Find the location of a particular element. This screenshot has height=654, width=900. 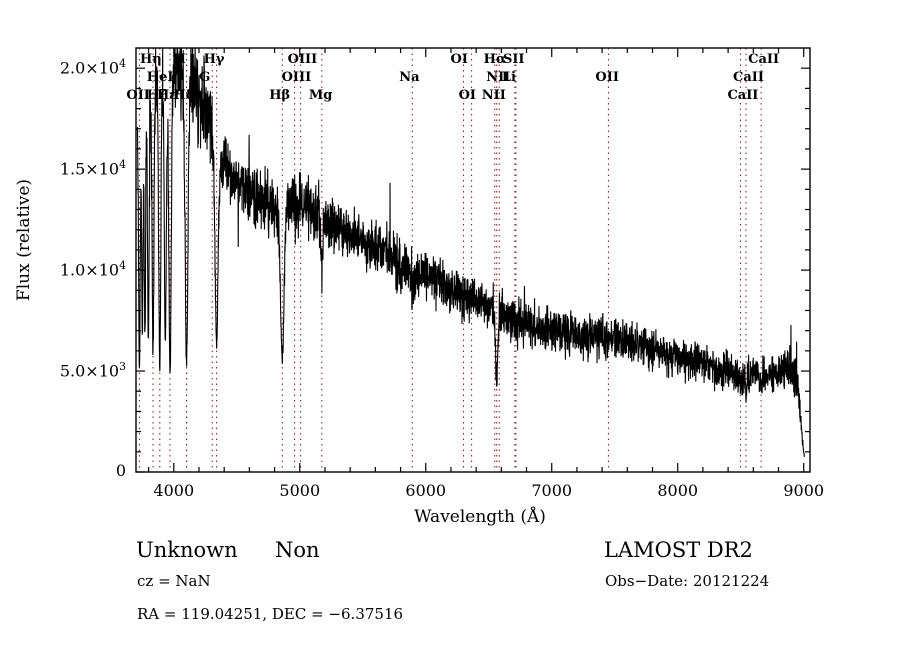

y-tick-label: 1.0×10⁴ is located at coordinates (92, 269).